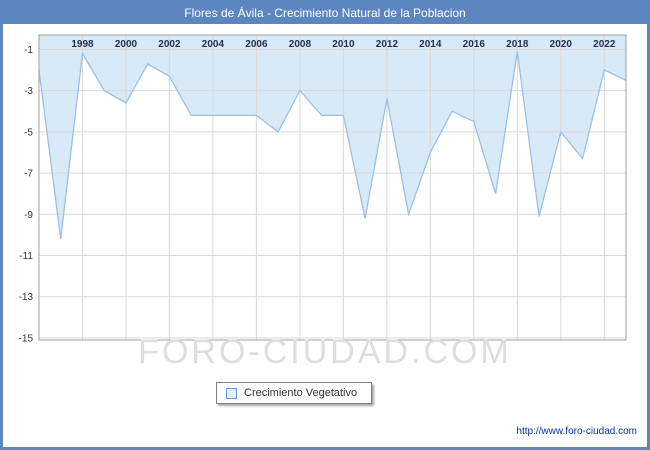  What do you see at coordinates (126, 44) in the screenshot?
I see `x-axis-year-label: 2000` at bounding box center [126, 44].